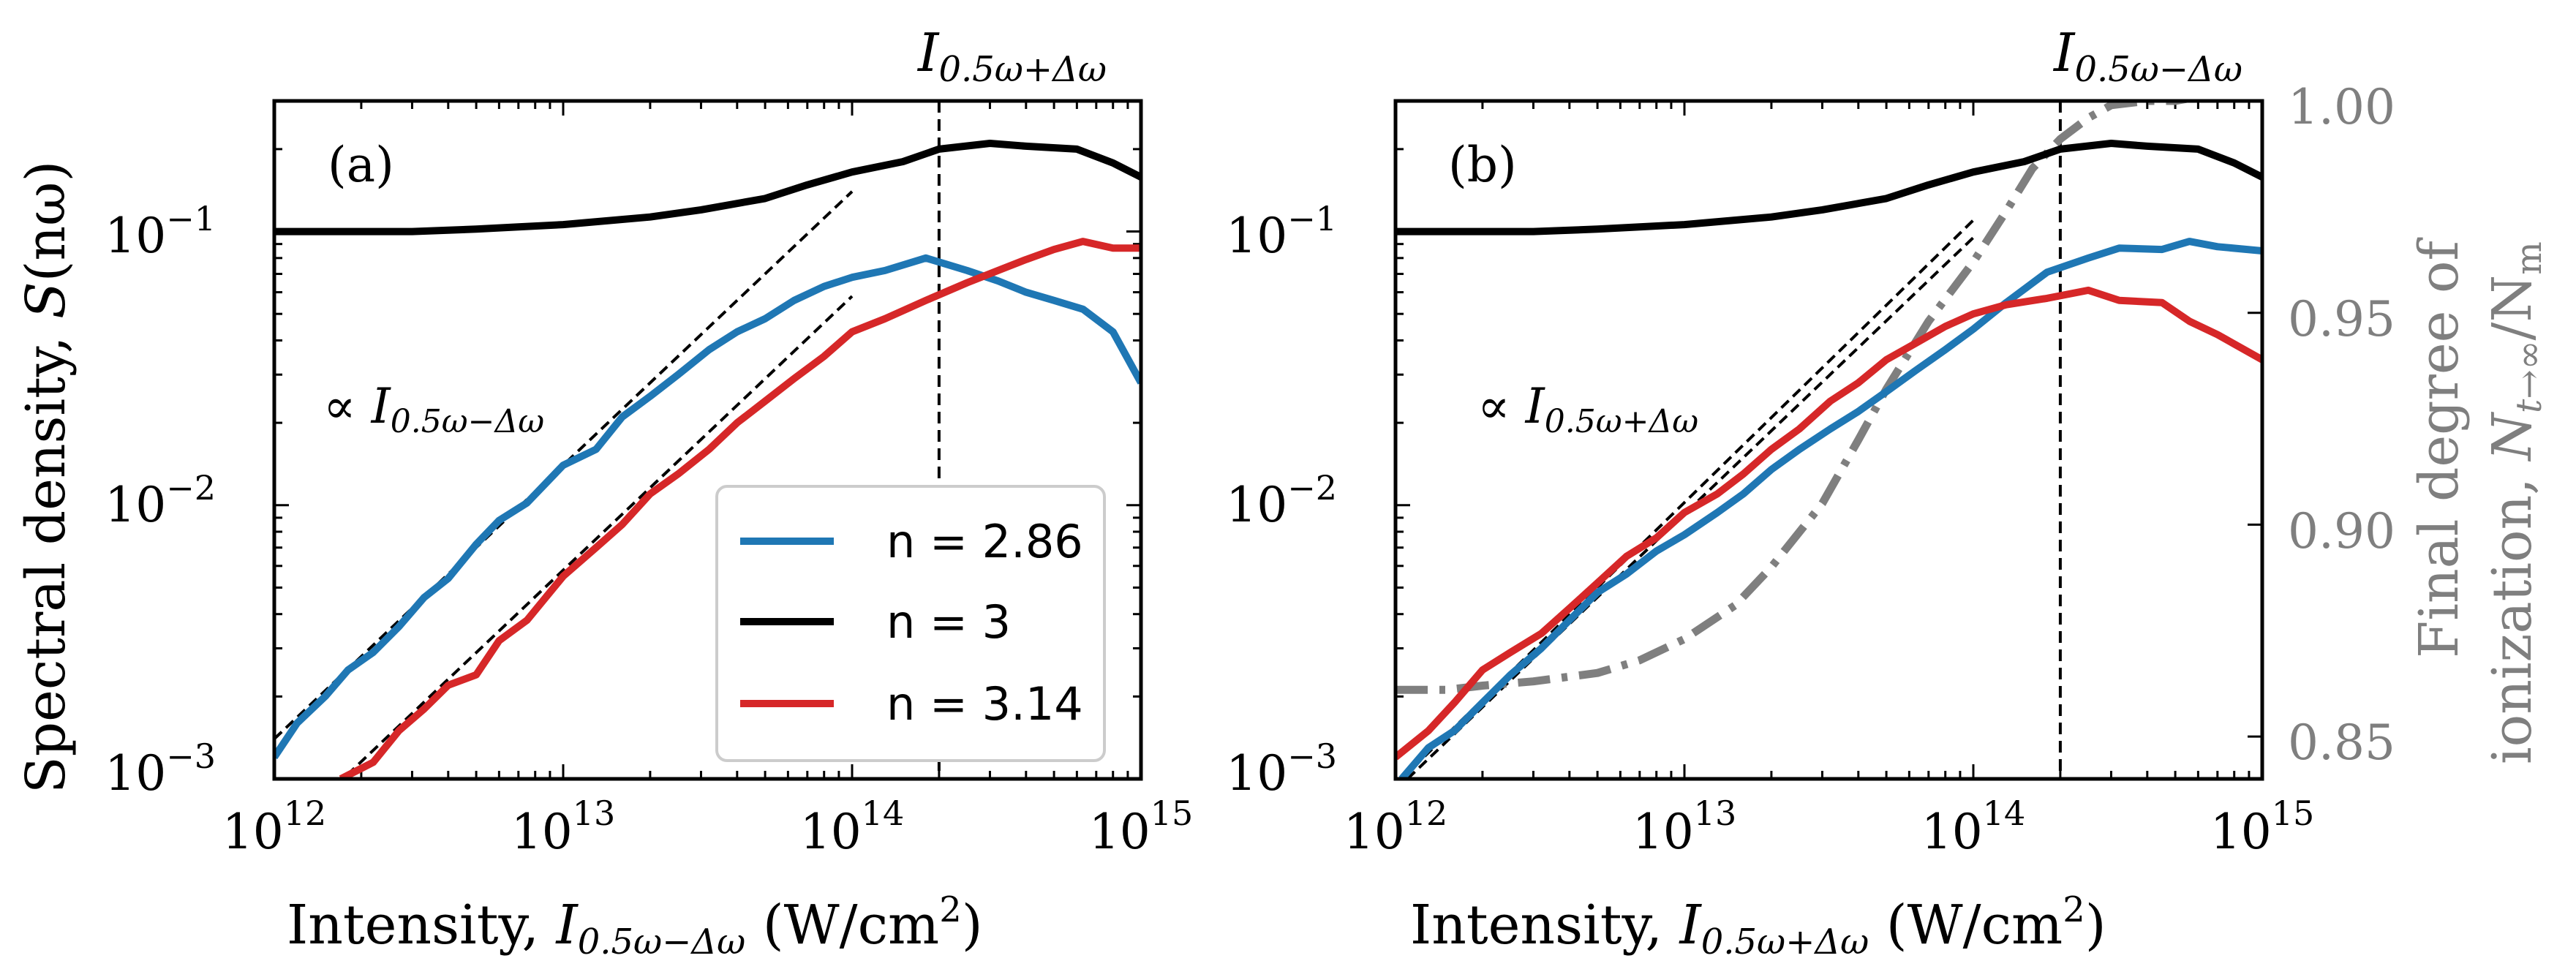 Image resolution: width=2576 pixels, height=980 pixels. Describe the element at coordinates (160, 500) in the screenshot. I see `panel-a-ytick-2: 10⁻²` at that location.